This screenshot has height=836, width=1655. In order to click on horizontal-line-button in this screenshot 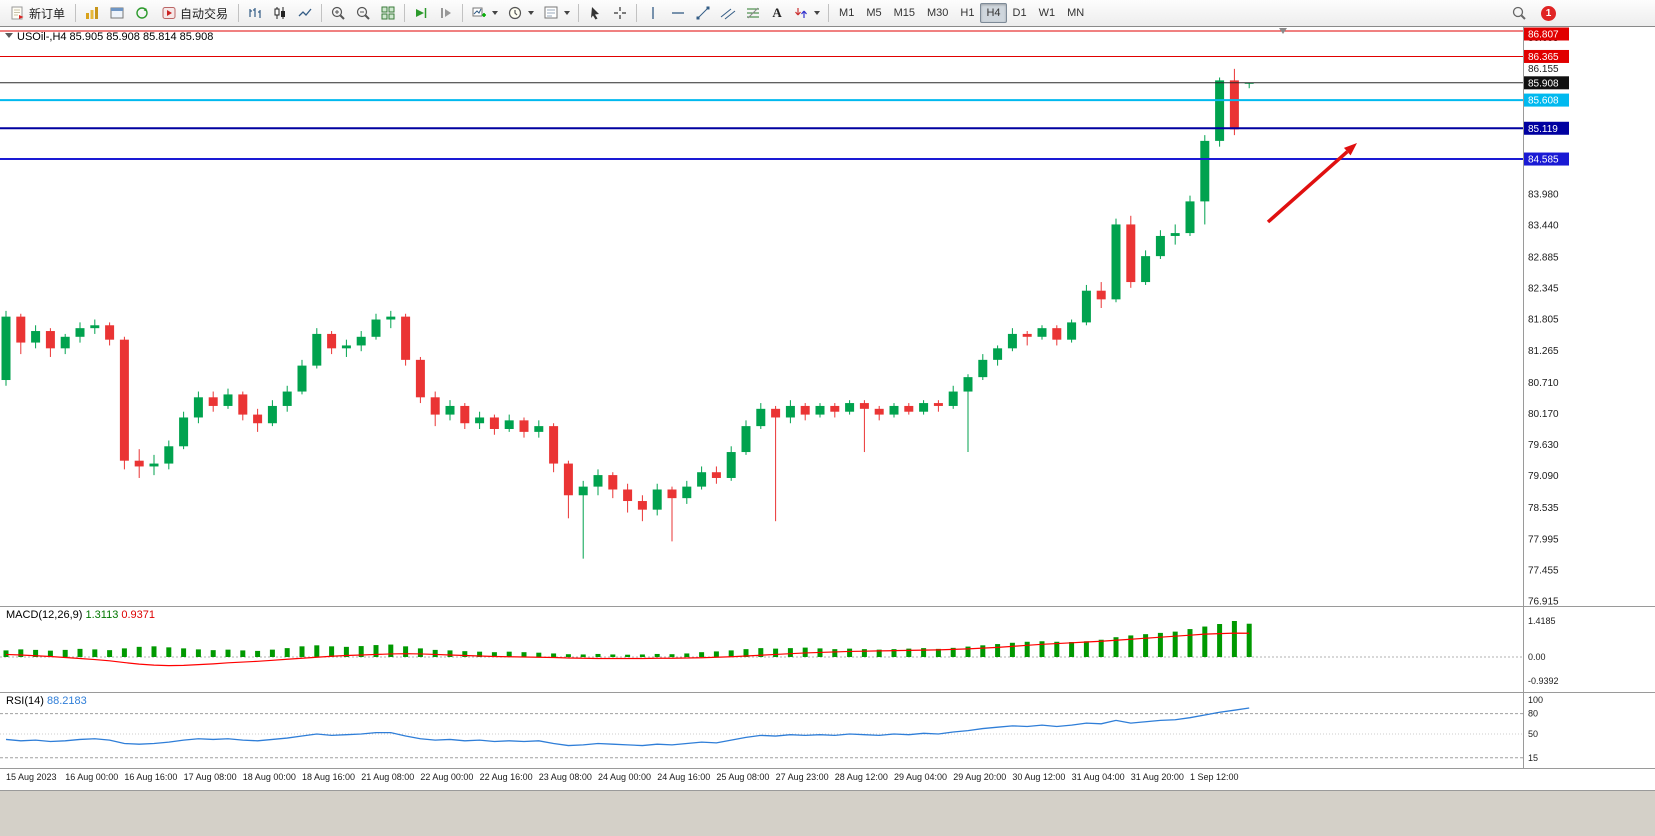, I will do `click(678, 13)`.